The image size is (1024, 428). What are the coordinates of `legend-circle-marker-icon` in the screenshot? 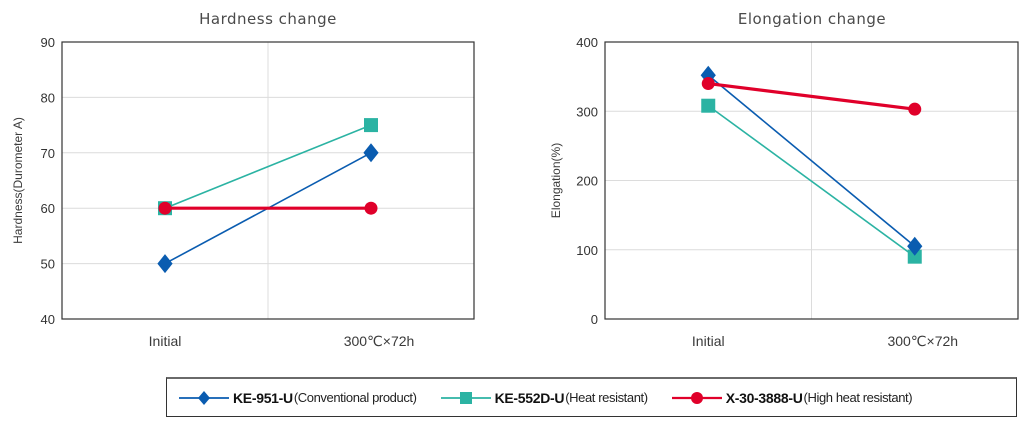 It's located at (696, 397).